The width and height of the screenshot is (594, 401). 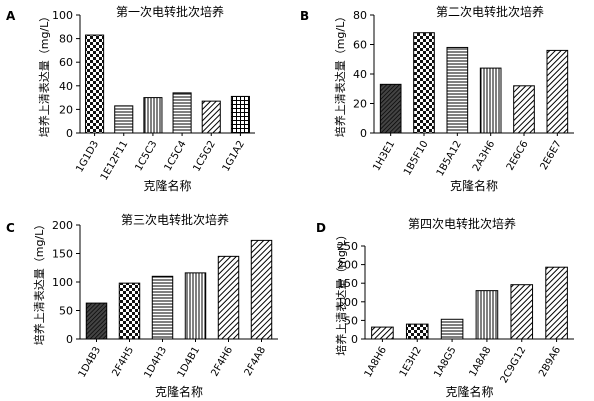 I want to click on x-tick-label: 1D4H3, so click(x=155, y=362).